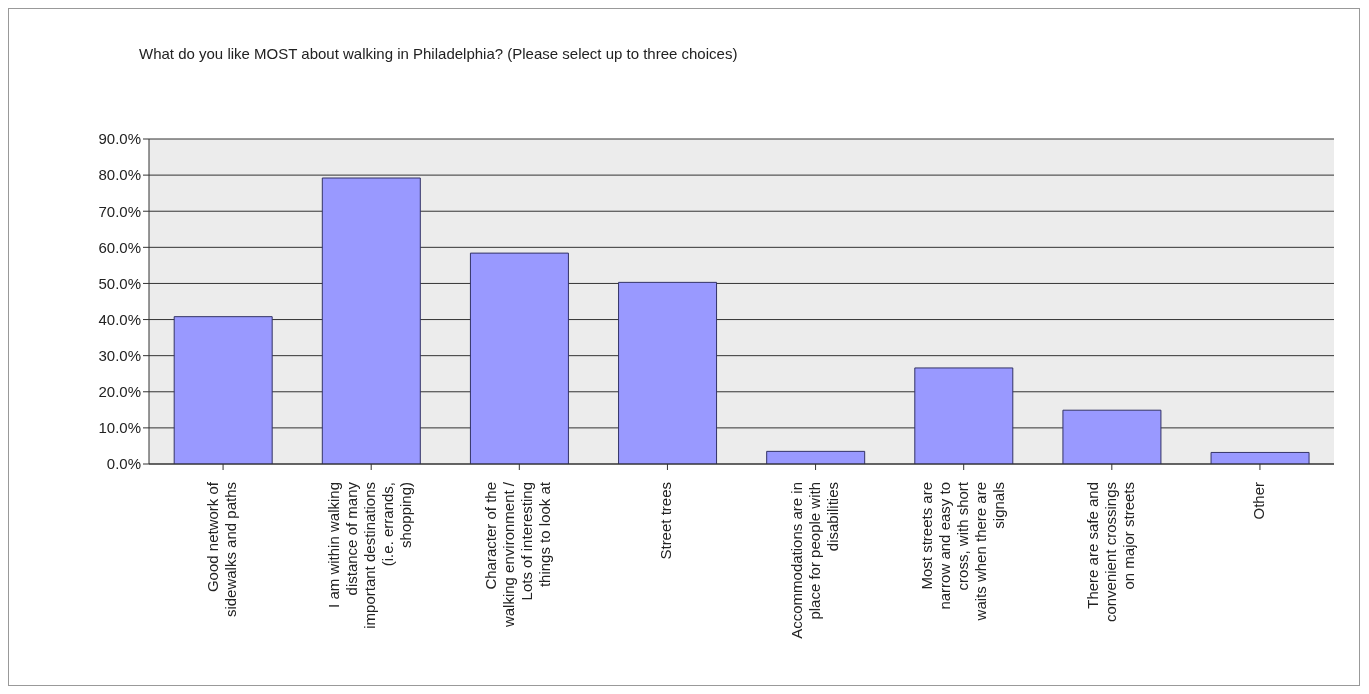  I want to click on x-tick-label: I am within walking distance of many important destinations (i.e. errands, shopping), so click(370, 555).